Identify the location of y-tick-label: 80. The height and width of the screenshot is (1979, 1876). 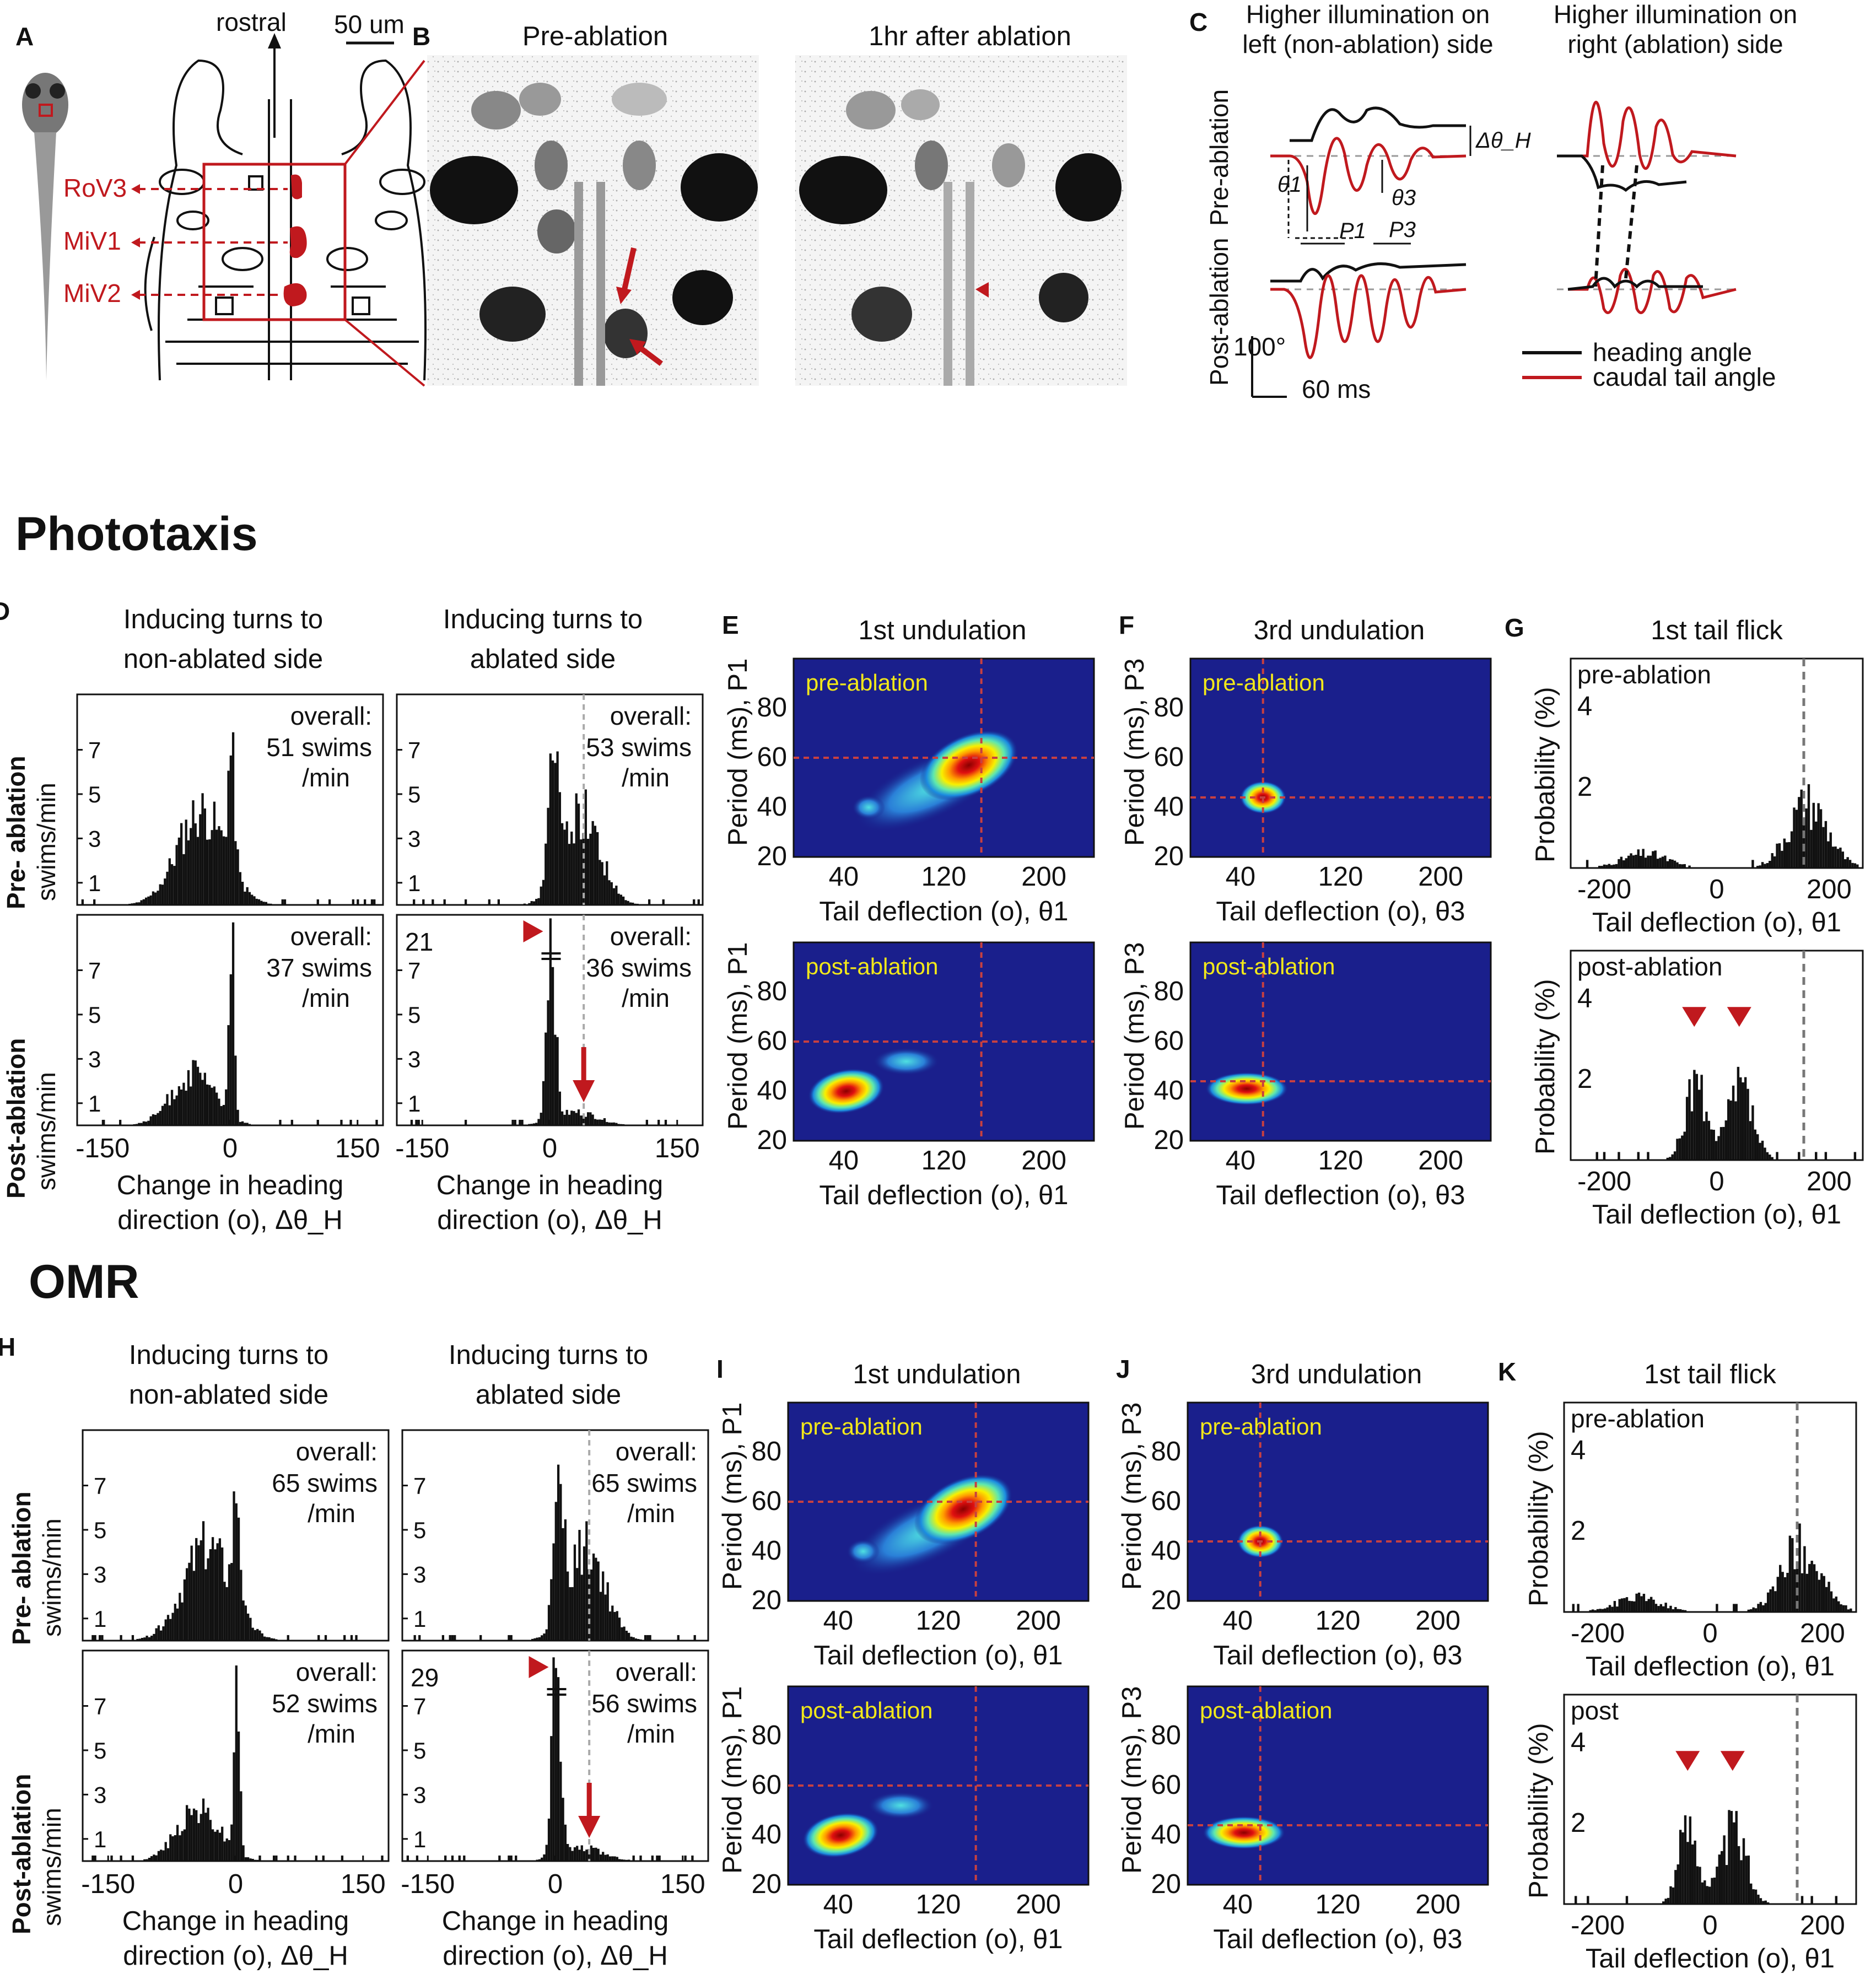
(772, 707).